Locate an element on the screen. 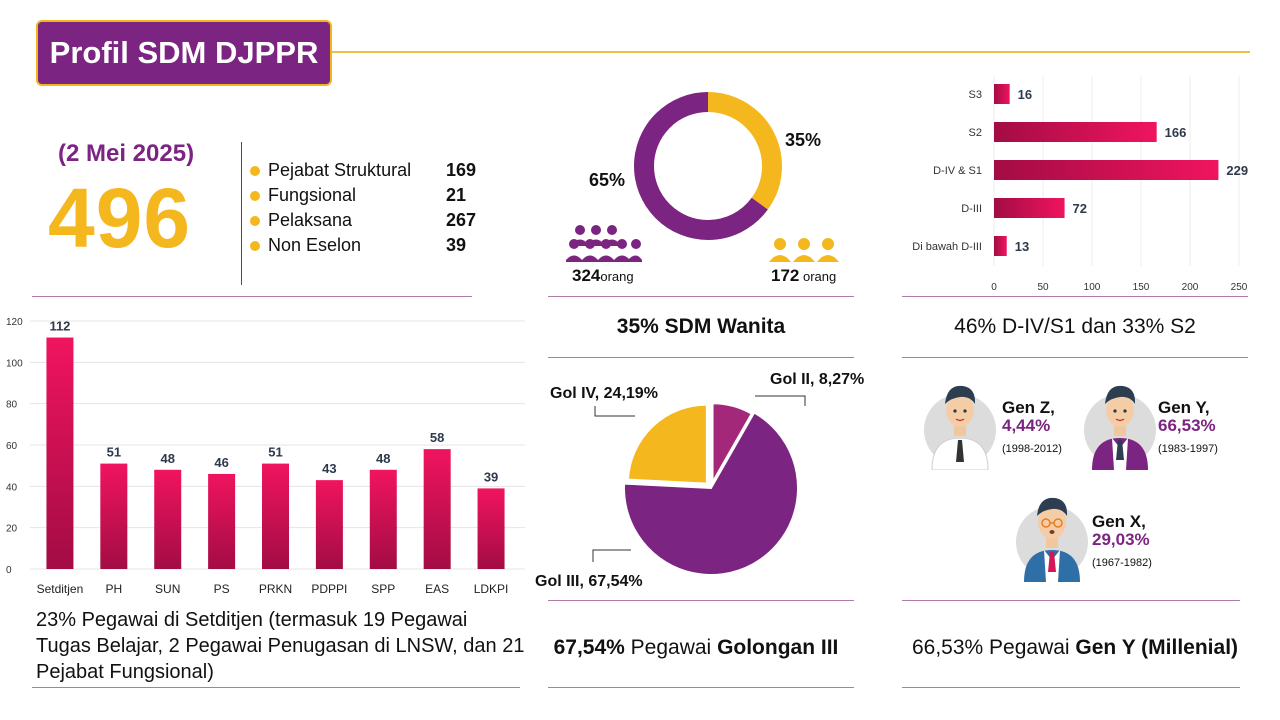 The height and width of the screenshot is (720, 1280). gender-caption: 35% SDM Wanita is located at coordinates (701, 326).